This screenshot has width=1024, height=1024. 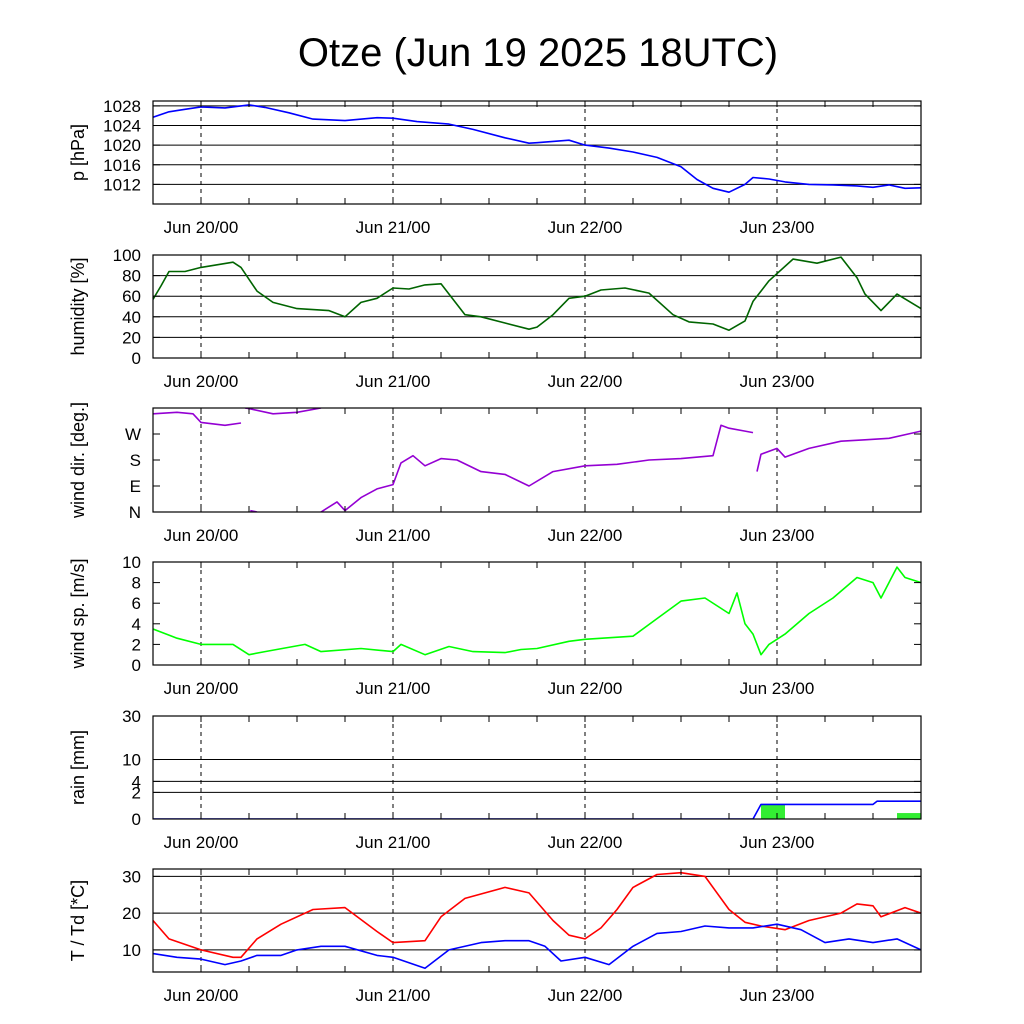 What do you see at coordinates (538, 53) in the screenshot?
I see `chart-title: Otze (Jun 19 2025 18UTC)` at bounding box center [538, 53].